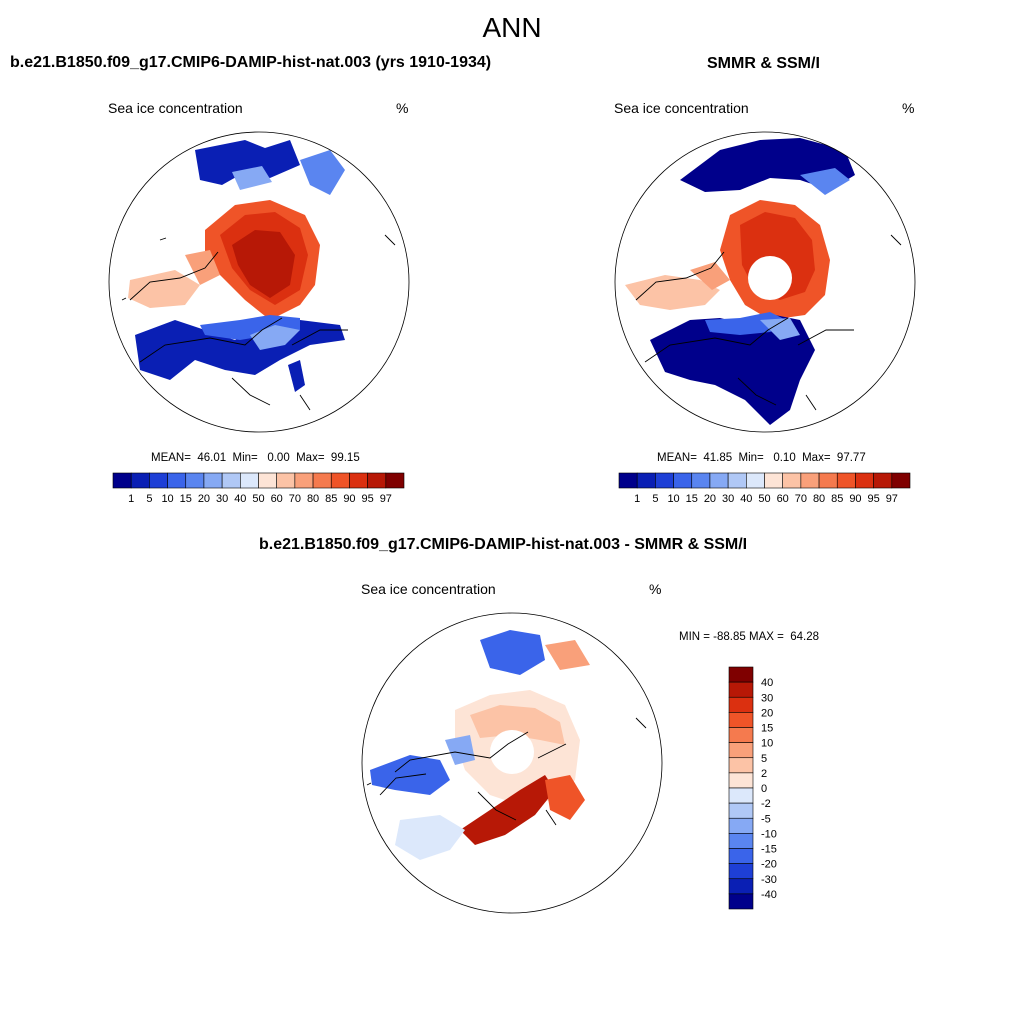 The image size is (1024, 1024). Describe the element at coordinates (368, 499) in the screenshot. I see `left-colorbar-tick-label: 95` at that location.